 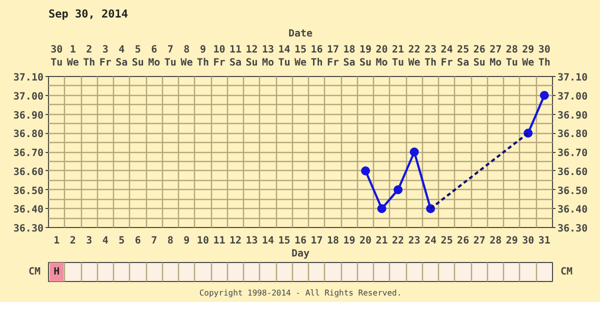 What do you see at coordinates (219, 56) in the screenshot?
I see `x-tick-label: 10 Fr` at bounding box center [219, 56].